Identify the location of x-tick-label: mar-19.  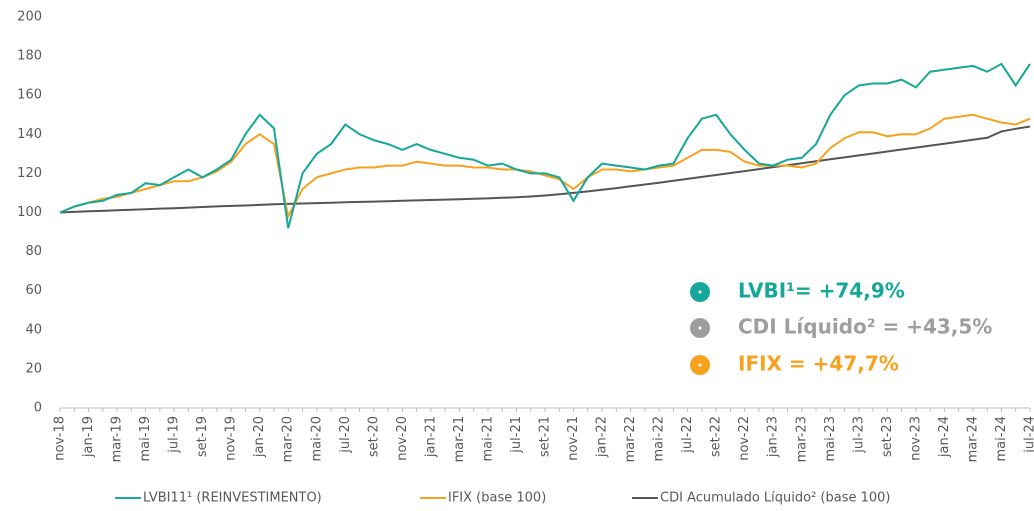
(117, 439).